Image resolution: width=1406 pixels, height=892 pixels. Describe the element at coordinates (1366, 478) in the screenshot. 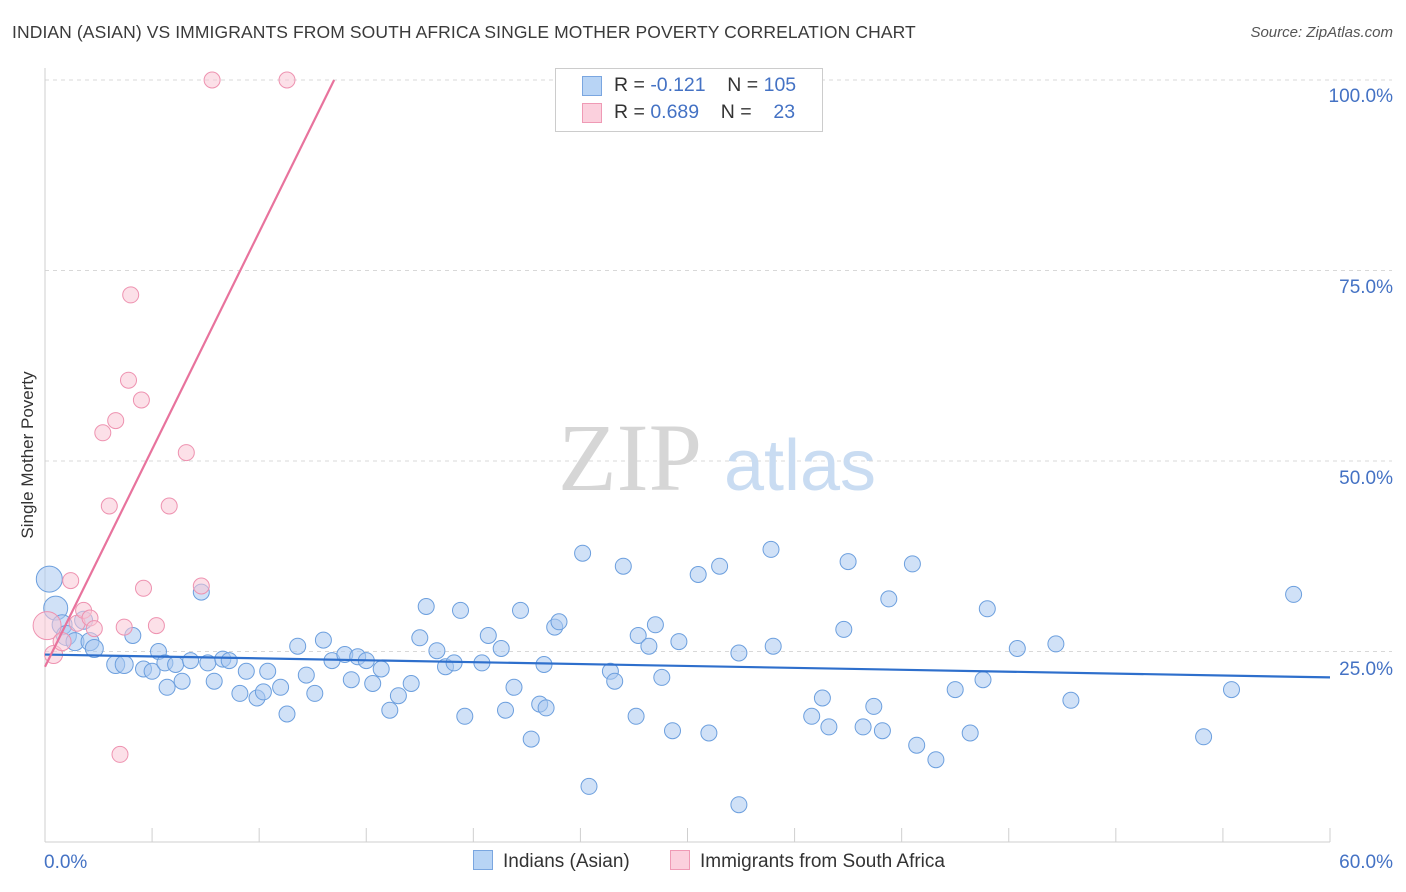

I see `y-tick-50: 50.0%` at that location.